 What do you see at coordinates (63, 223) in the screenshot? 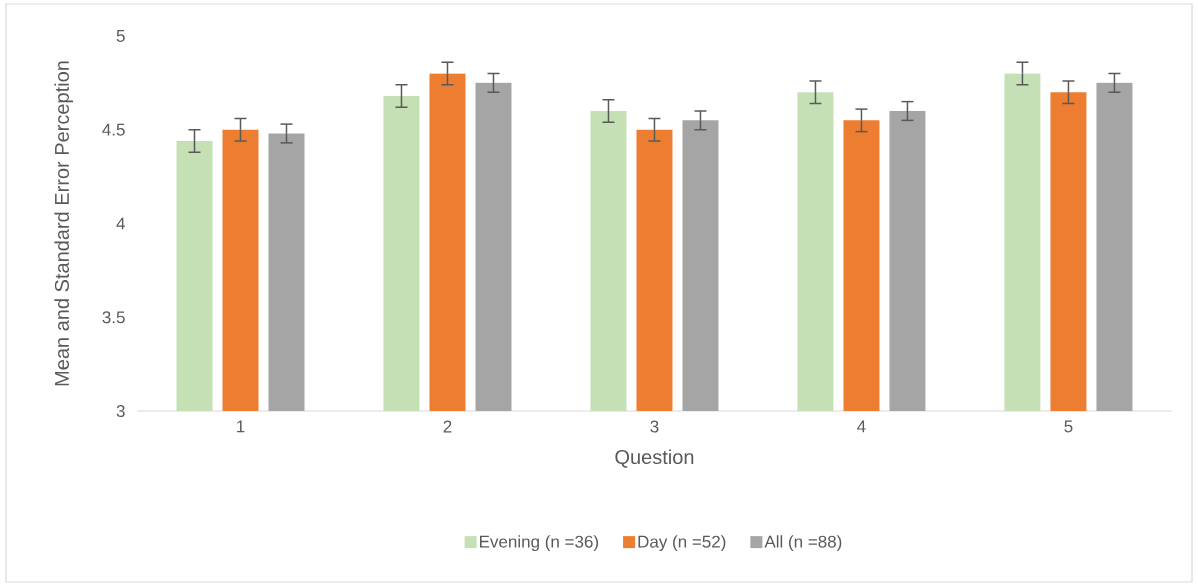
I see `y-axis-title: Mean and Standard Error Perception` at bounding box center [63, 223].